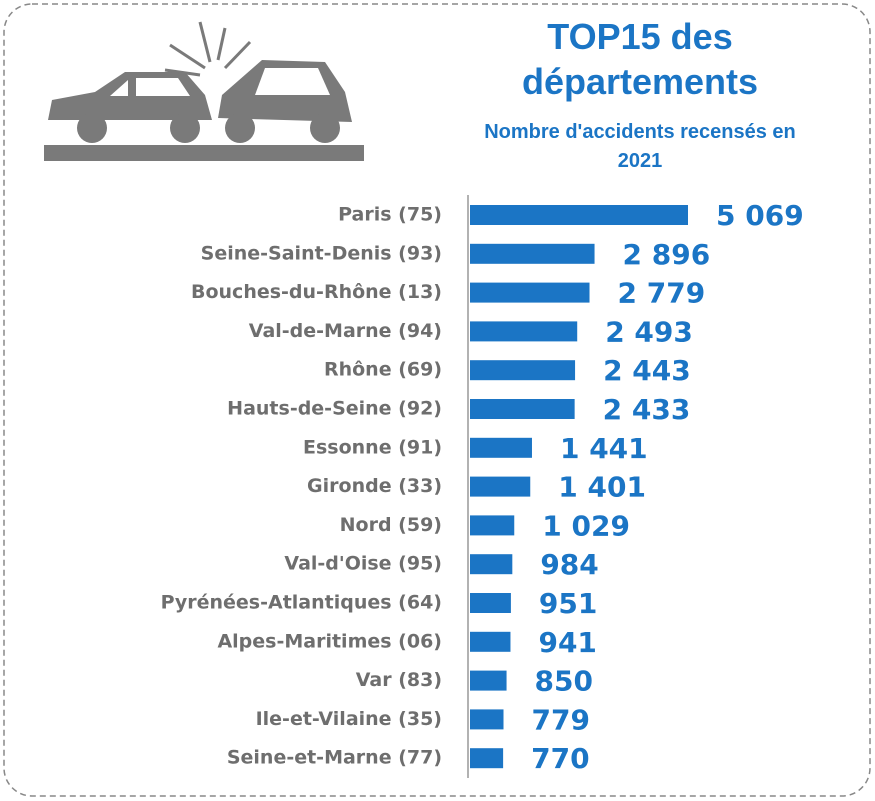  Describe the element at coordinates (667, 254) in the screenshot. I see `value-label: 2 896` at that location.